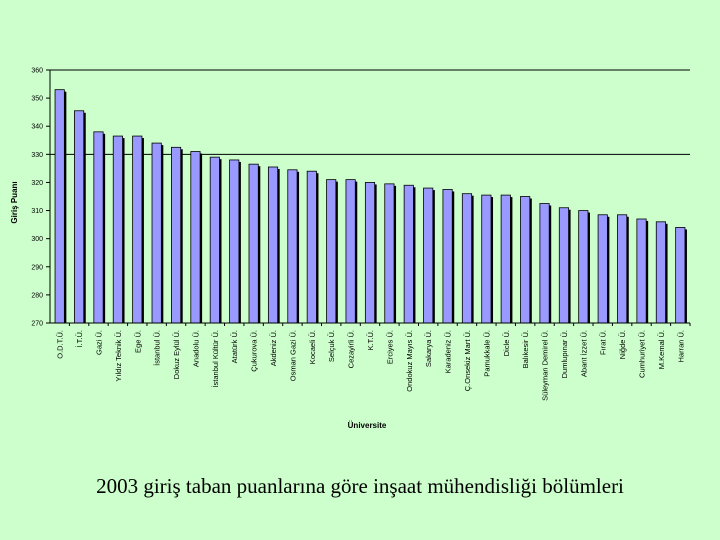  I want to click on y-tick-label: 320, so click(37, 183).